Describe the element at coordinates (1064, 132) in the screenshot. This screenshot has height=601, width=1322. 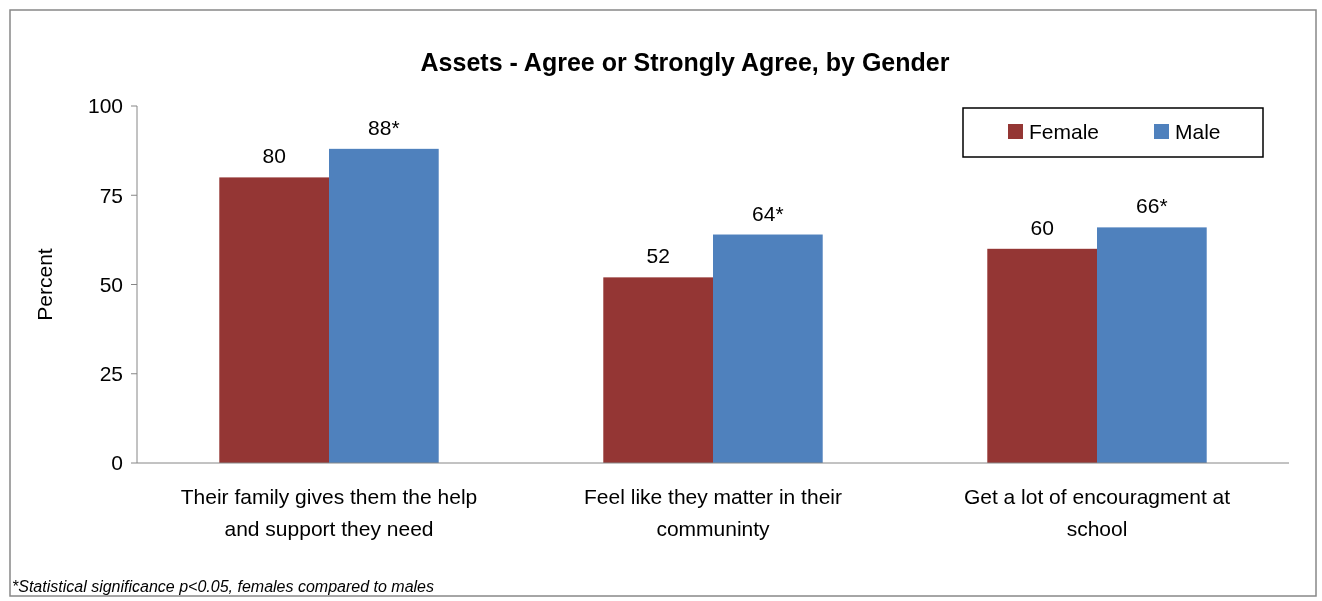
I see `legend-label: Female` at that location.